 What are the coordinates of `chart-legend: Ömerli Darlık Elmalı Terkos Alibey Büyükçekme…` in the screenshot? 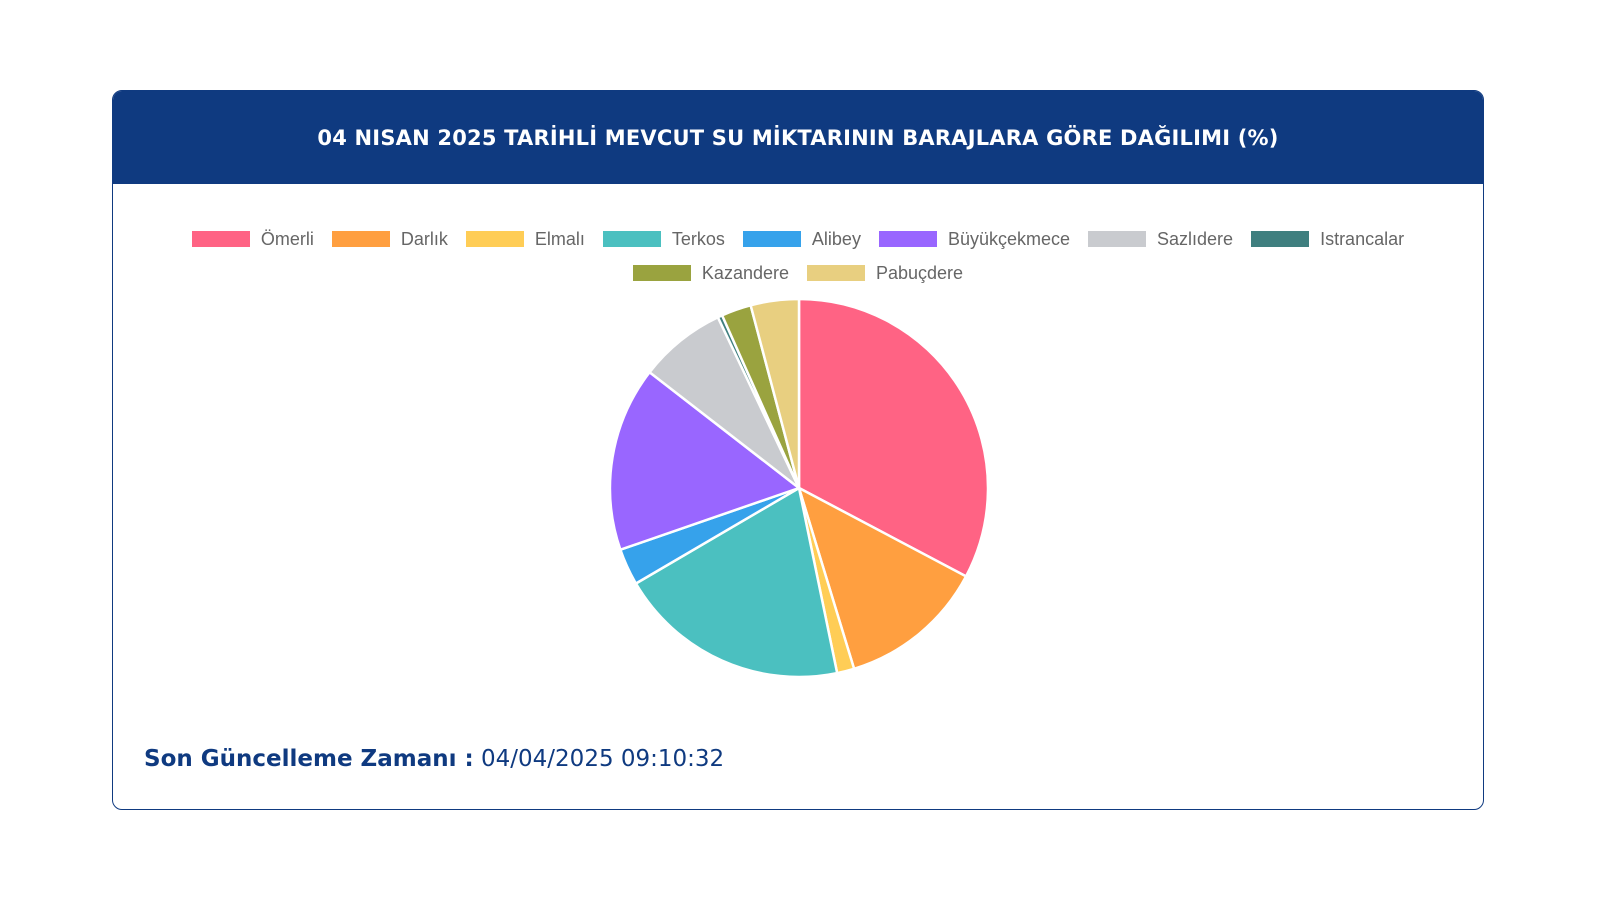 It's located at (798, 256).